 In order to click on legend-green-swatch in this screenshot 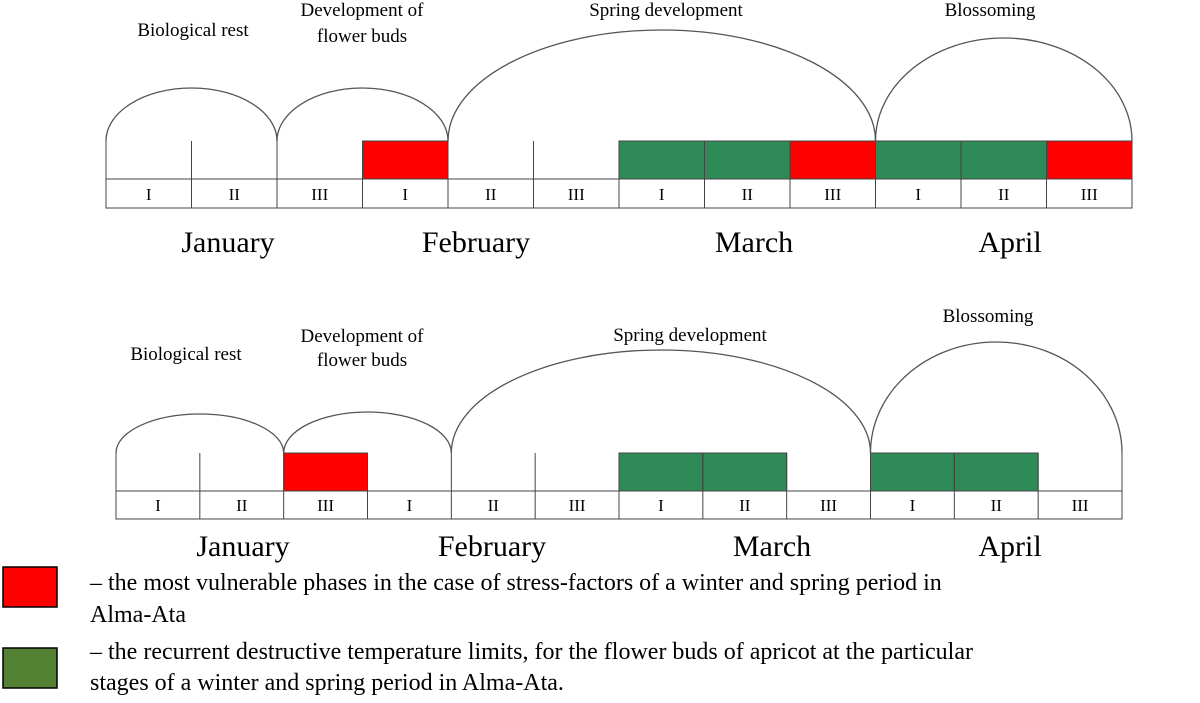, I will do `click(30, 668)`.